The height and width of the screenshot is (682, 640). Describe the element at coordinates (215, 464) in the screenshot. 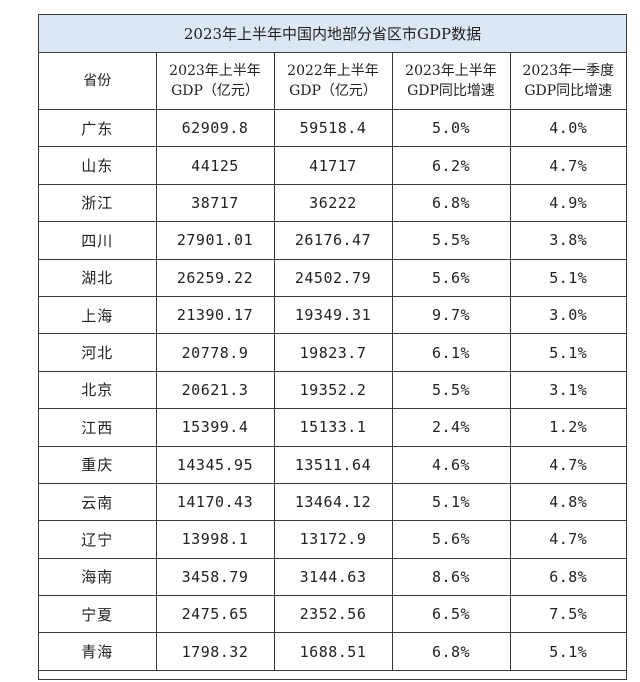

I see `gdp-2023h1-cell: 14345.95` at that location.